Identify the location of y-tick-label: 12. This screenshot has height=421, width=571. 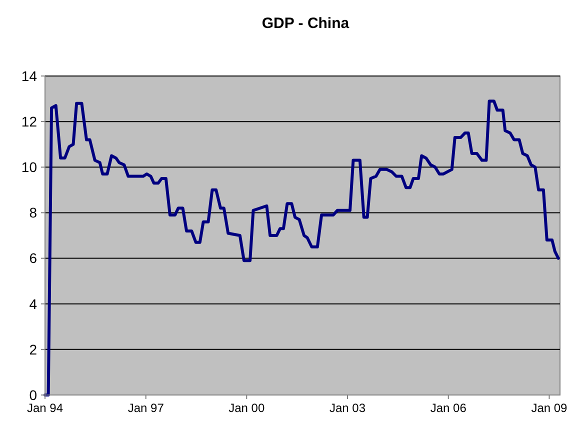
(29, 121).